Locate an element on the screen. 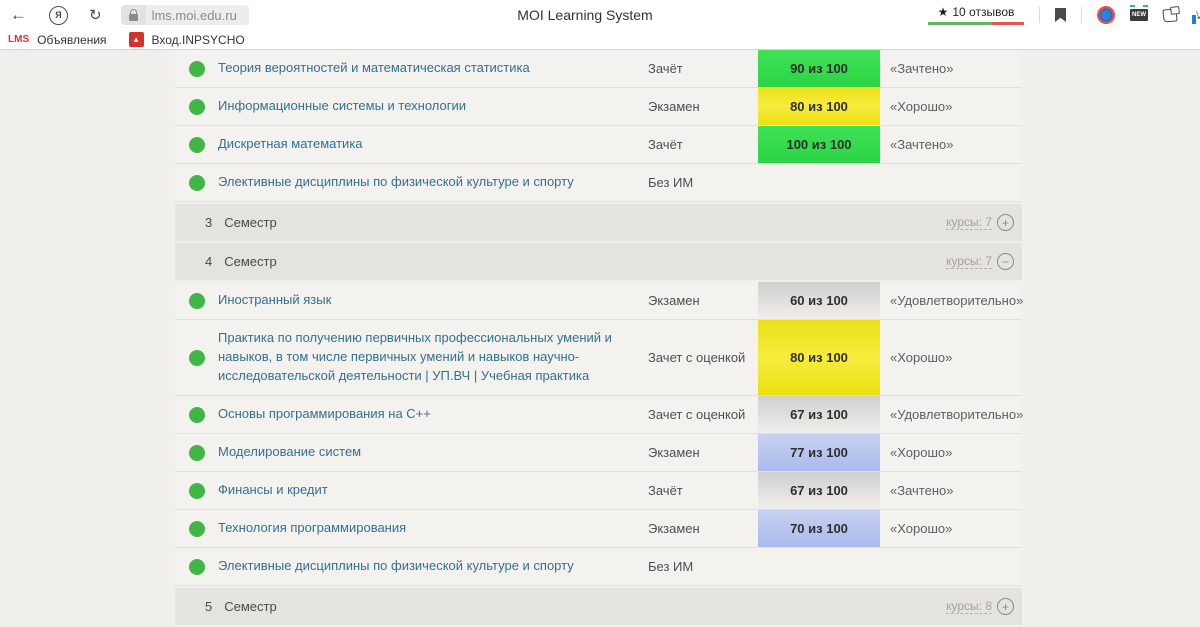 The height and width of the screenshot is (627, 1200). bookmark-item-announcements: Объявления is located at coordinates (71, 40).